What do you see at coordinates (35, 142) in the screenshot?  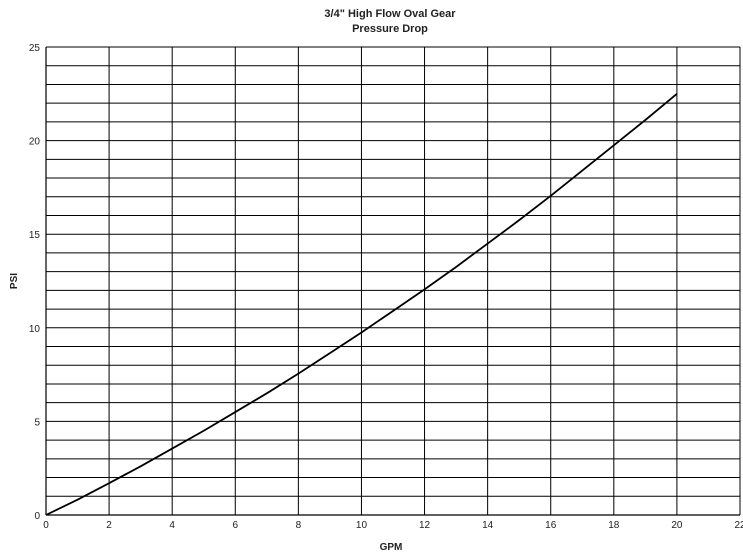 I see `y-tick-label: 20` at bounding box center [35, 142].